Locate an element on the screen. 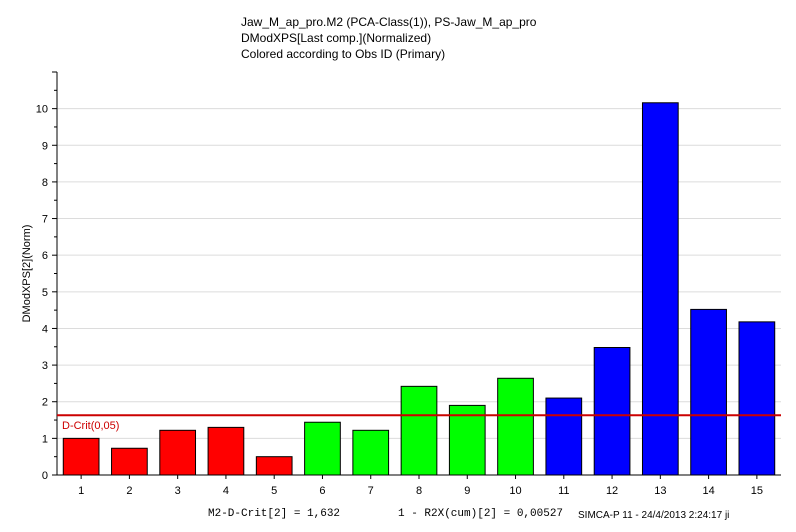 This screenshot has width=796, height=532. x-tick-label: 3 is located at coordinates (178, 491).